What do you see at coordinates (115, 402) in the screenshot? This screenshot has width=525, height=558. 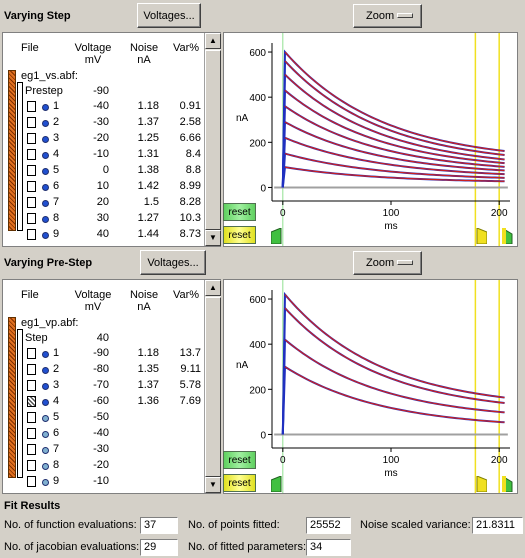 I see `table-row: 4 -60 1.36 7.69` at bounding box center [115, 402].